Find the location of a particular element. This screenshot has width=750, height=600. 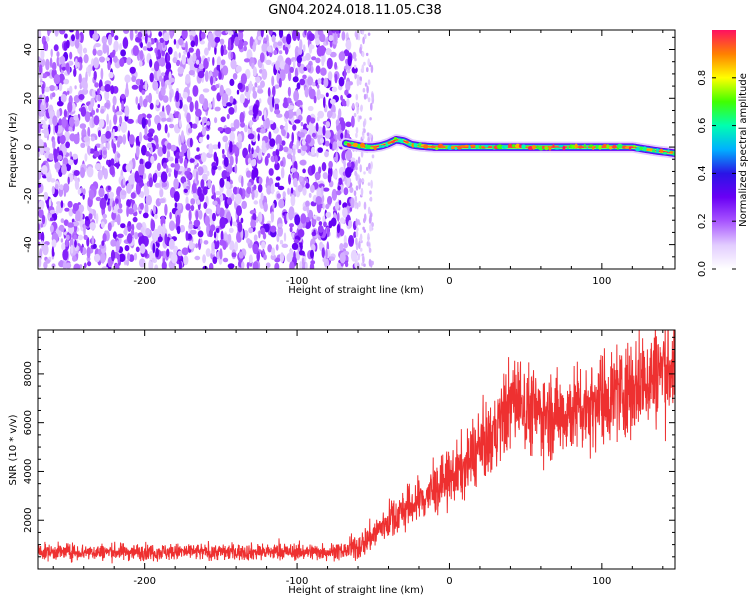

colorbar-ticks: 0.0 0.2 0.4 0.6 0.8 is located at coordinates (716, 173).